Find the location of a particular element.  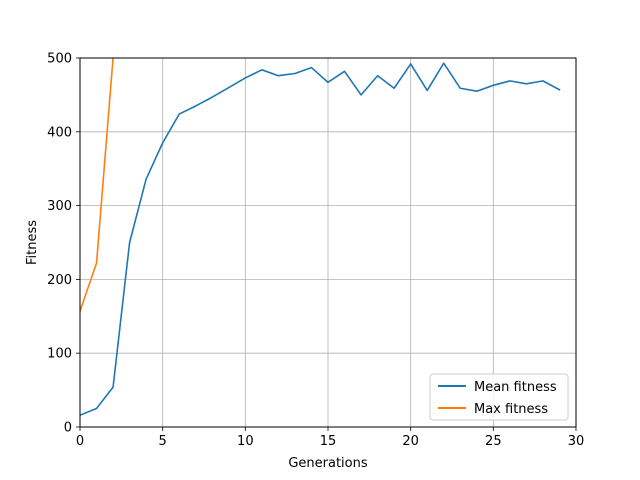

x-tick-label: 5 is located at coordinates (163, 441).